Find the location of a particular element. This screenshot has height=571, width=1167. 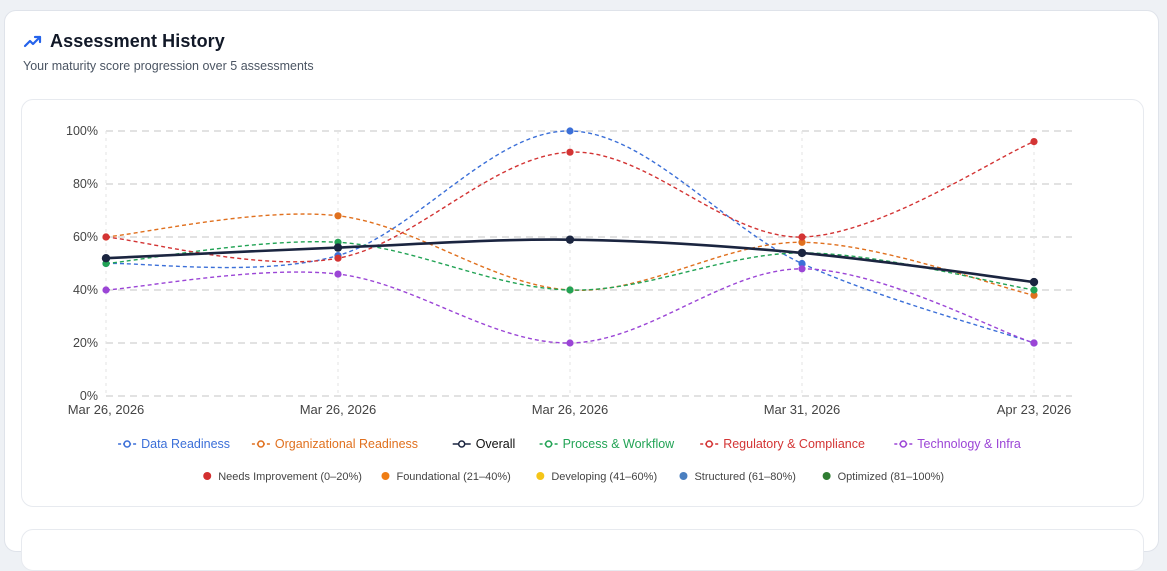

legend-item-technology-infra: Technology & Infra is located at coordinates (957, 444).